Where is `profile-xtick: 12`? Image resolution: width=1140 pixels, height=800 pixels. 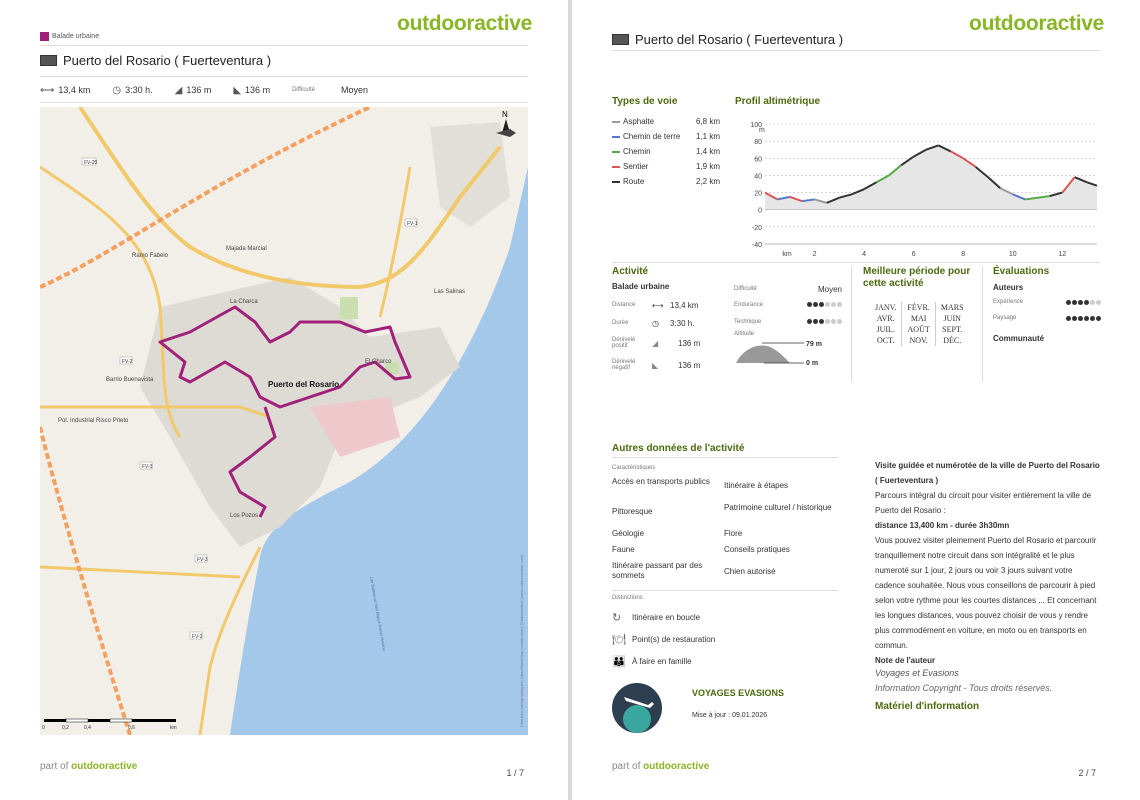 profile-xtick: 12 is located at coordinates (1062, 254).